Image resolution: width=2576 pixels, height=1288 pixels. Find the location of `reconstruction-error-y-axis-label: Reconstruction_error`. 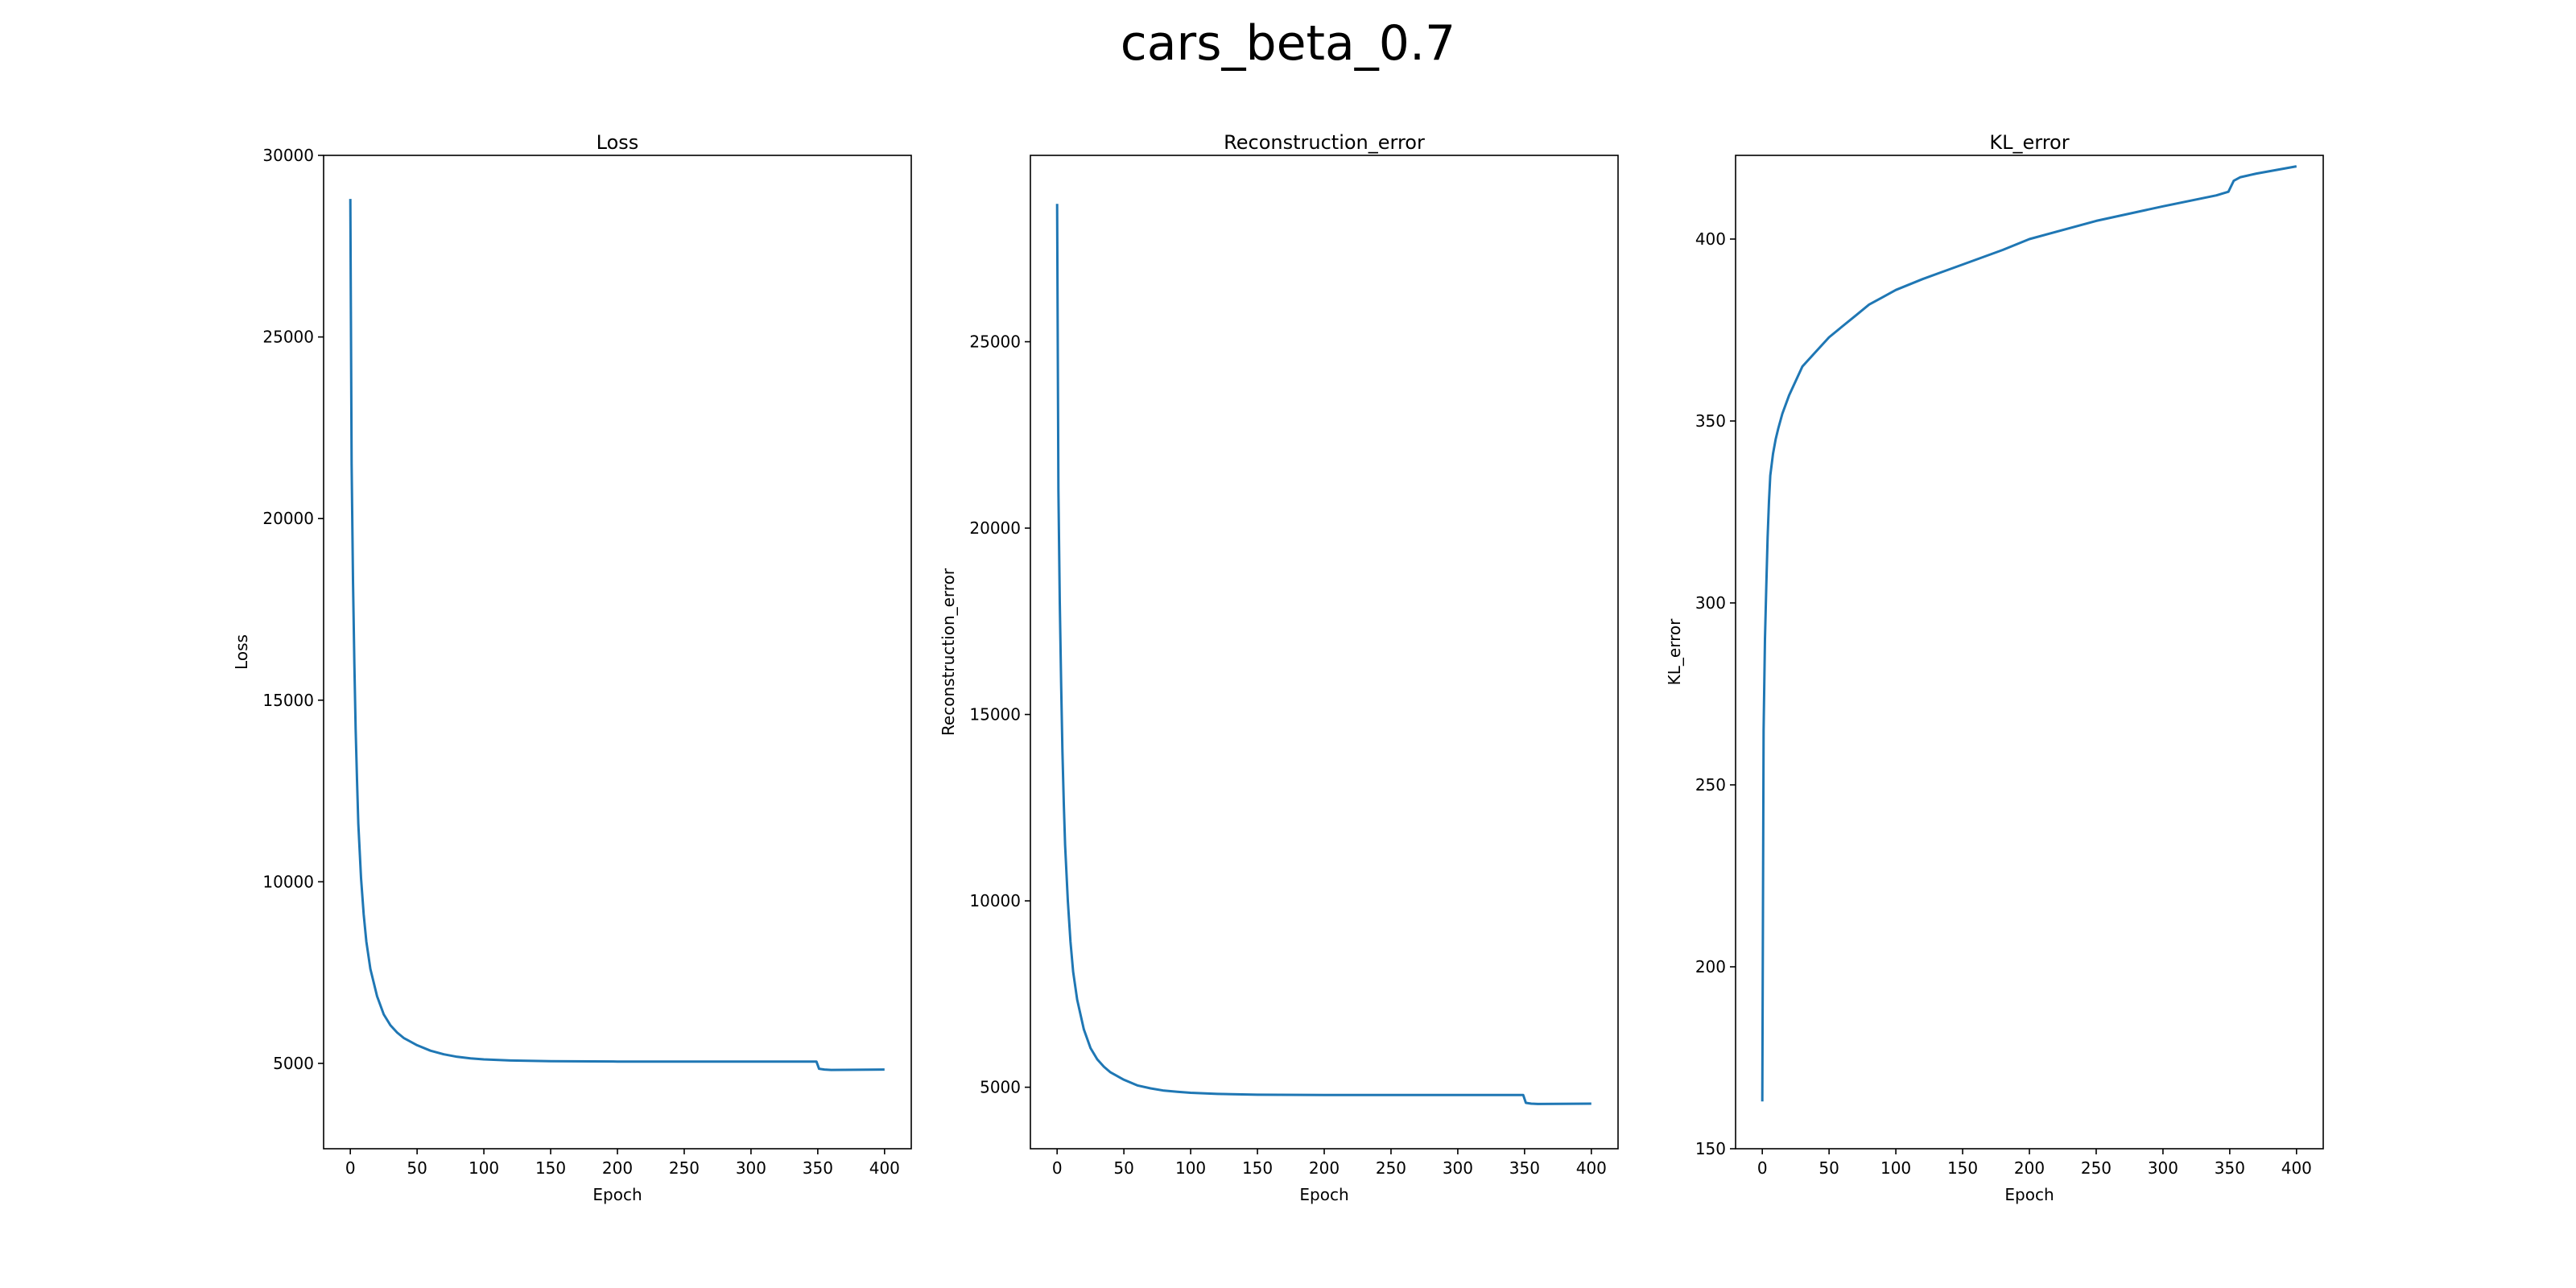

reconstruction-error-y-axis-label: Reconstruction_error is located at coordinates (948, 652).